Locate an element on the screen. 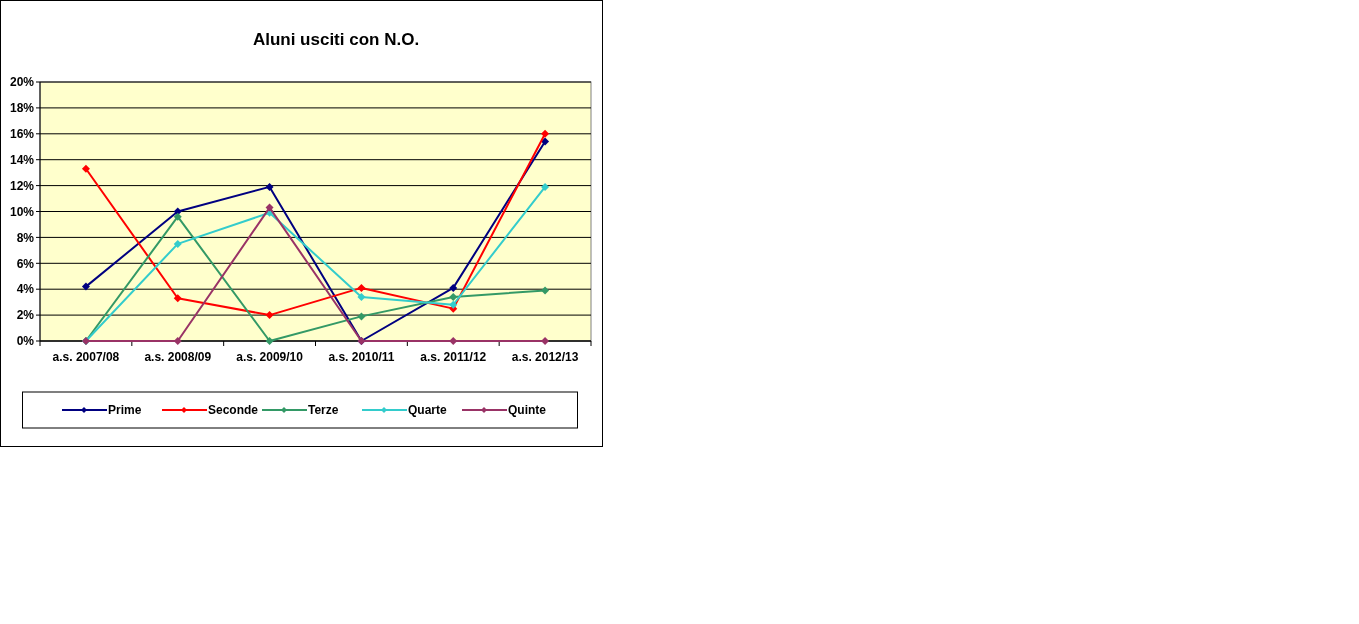 The image size is (1359, 624). y-tick-label: 20% is located at coordinates (22, 82).